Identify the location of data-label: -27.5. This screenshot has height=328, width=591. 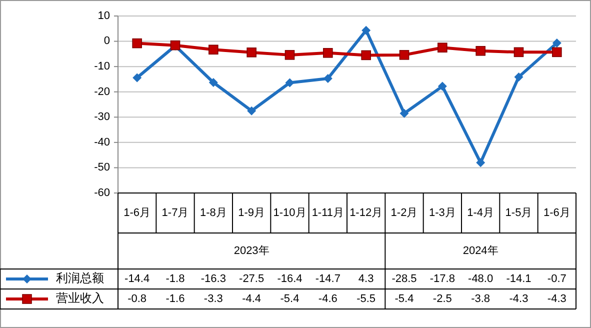
(251, 278).